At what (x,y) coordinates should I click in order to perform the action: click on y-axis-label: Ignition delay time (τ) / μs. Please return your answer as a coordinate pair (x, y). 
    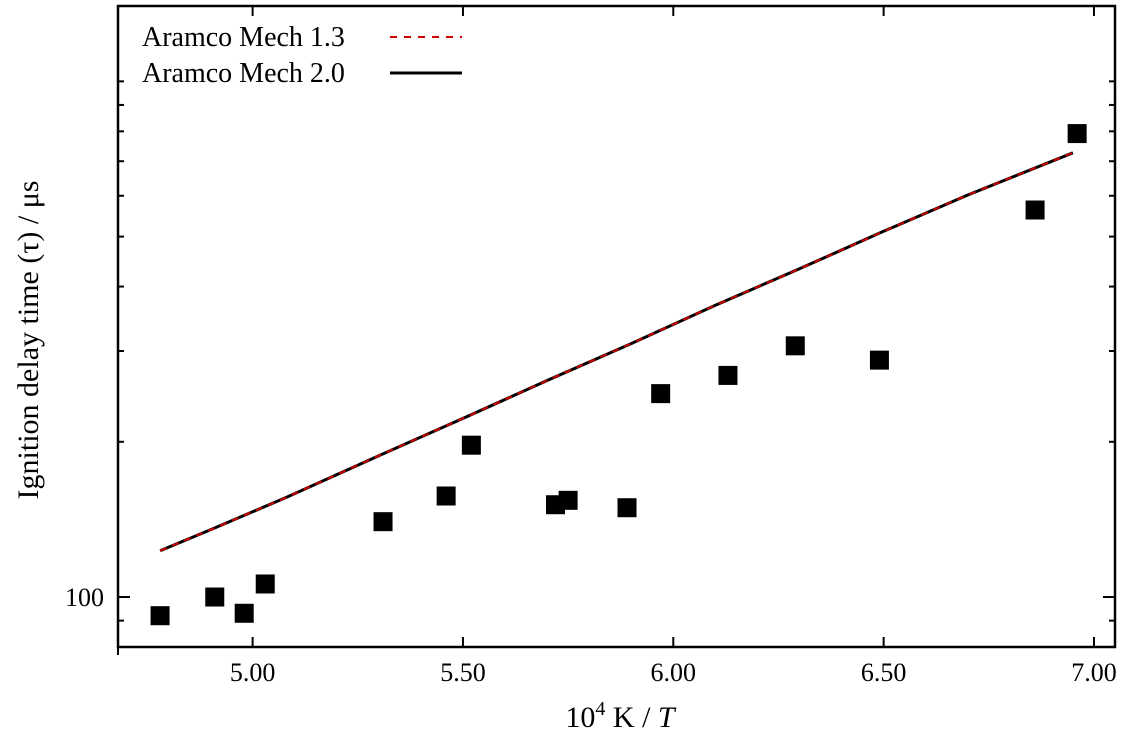
    Looking at the image, I should click on (28, 340).